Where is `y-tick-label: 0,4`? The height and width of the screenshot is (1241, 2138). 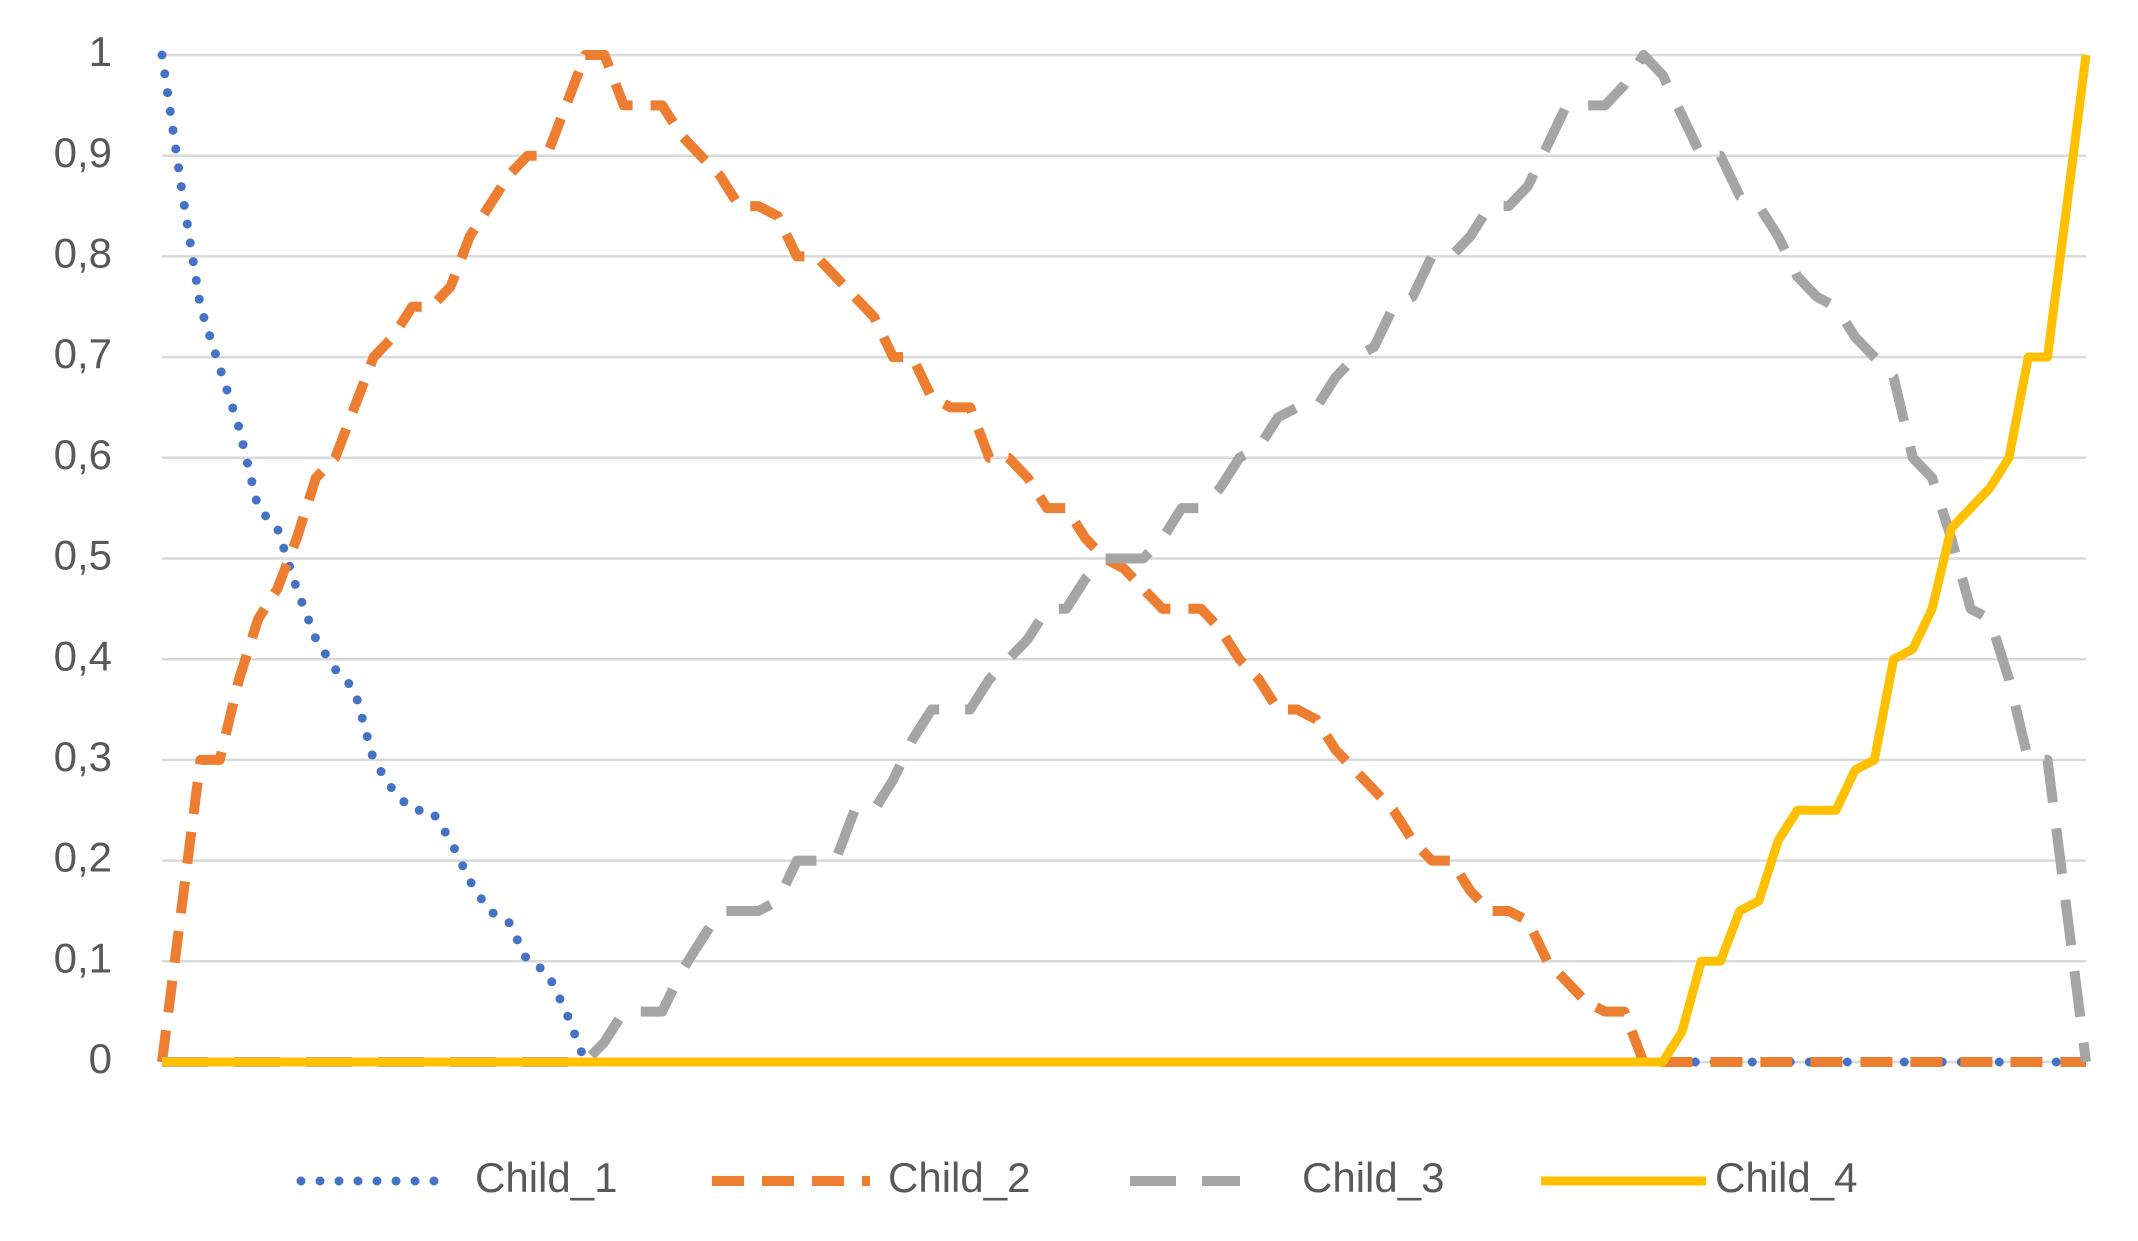
y-tick-label: 0,4 is located at coordinates (83, 655).